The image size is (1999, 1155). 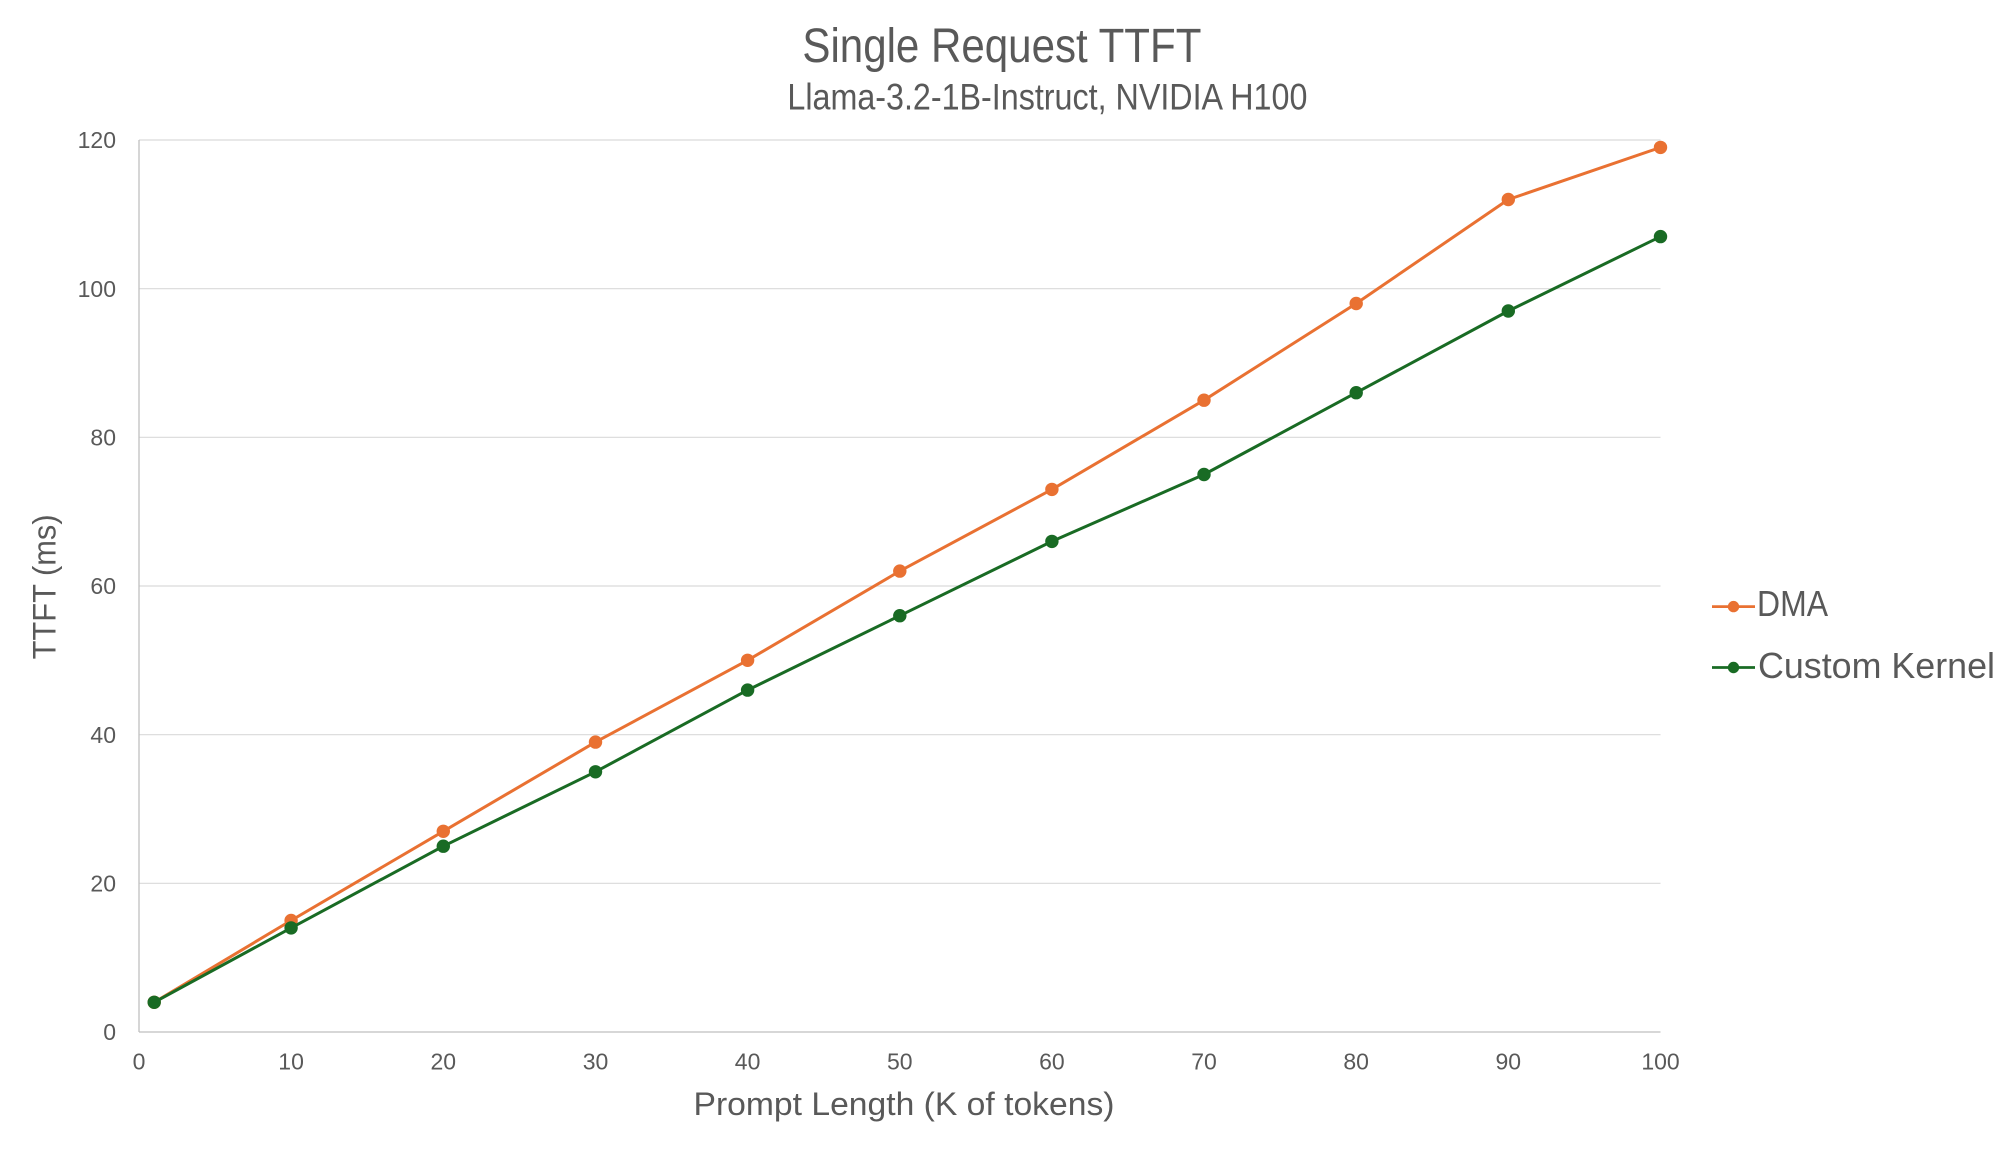 What do you see at coordinates (1509, 1062) in the screenshot?
I see `svg-text: 90` at bounding box center [1509, 1062].